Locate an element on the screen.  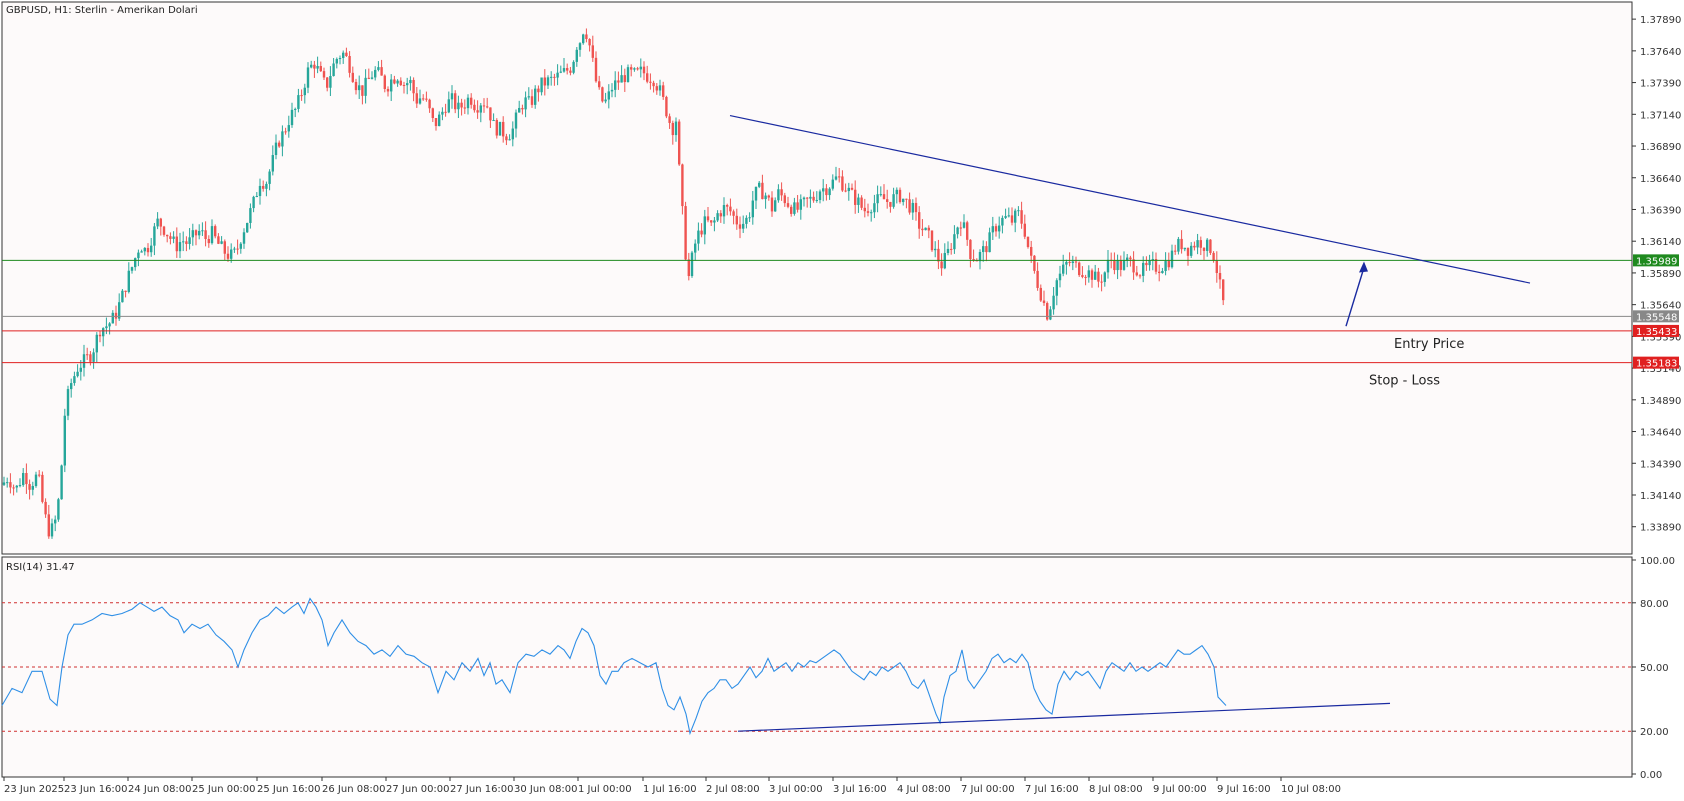
time-tick-label: 30 Jun 08:00 is located at coordinates (546, 789).